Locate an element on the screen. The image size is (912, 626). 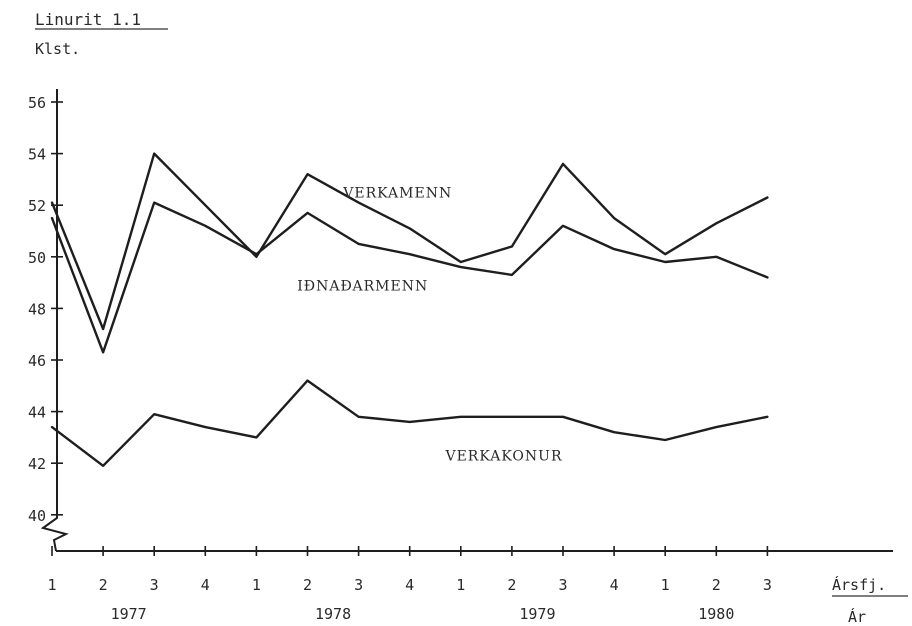
y-tick-label: 48 is located at coordinates (37, 309).